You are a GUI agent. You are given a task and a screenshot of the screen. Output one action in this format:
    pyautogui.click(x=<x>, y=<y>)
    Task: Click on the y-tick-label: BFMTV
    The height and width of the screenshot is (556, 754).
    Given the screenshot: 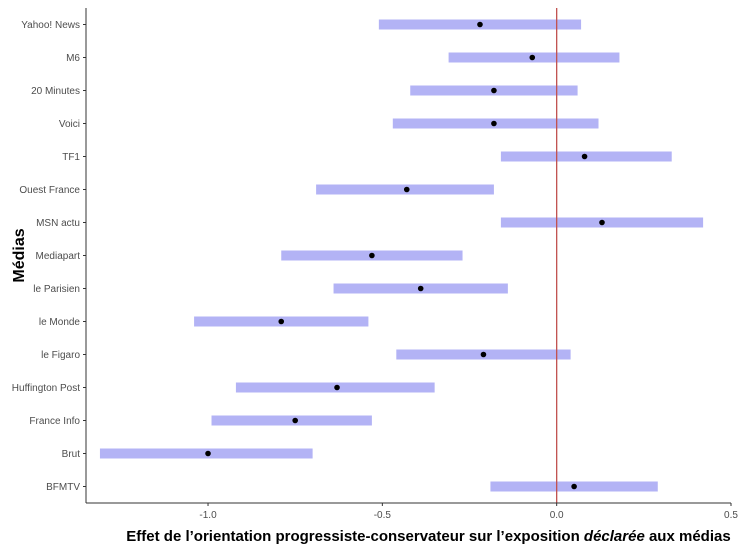 What is the action you would take?
    pyautogui.click(x=63, y=487)
    